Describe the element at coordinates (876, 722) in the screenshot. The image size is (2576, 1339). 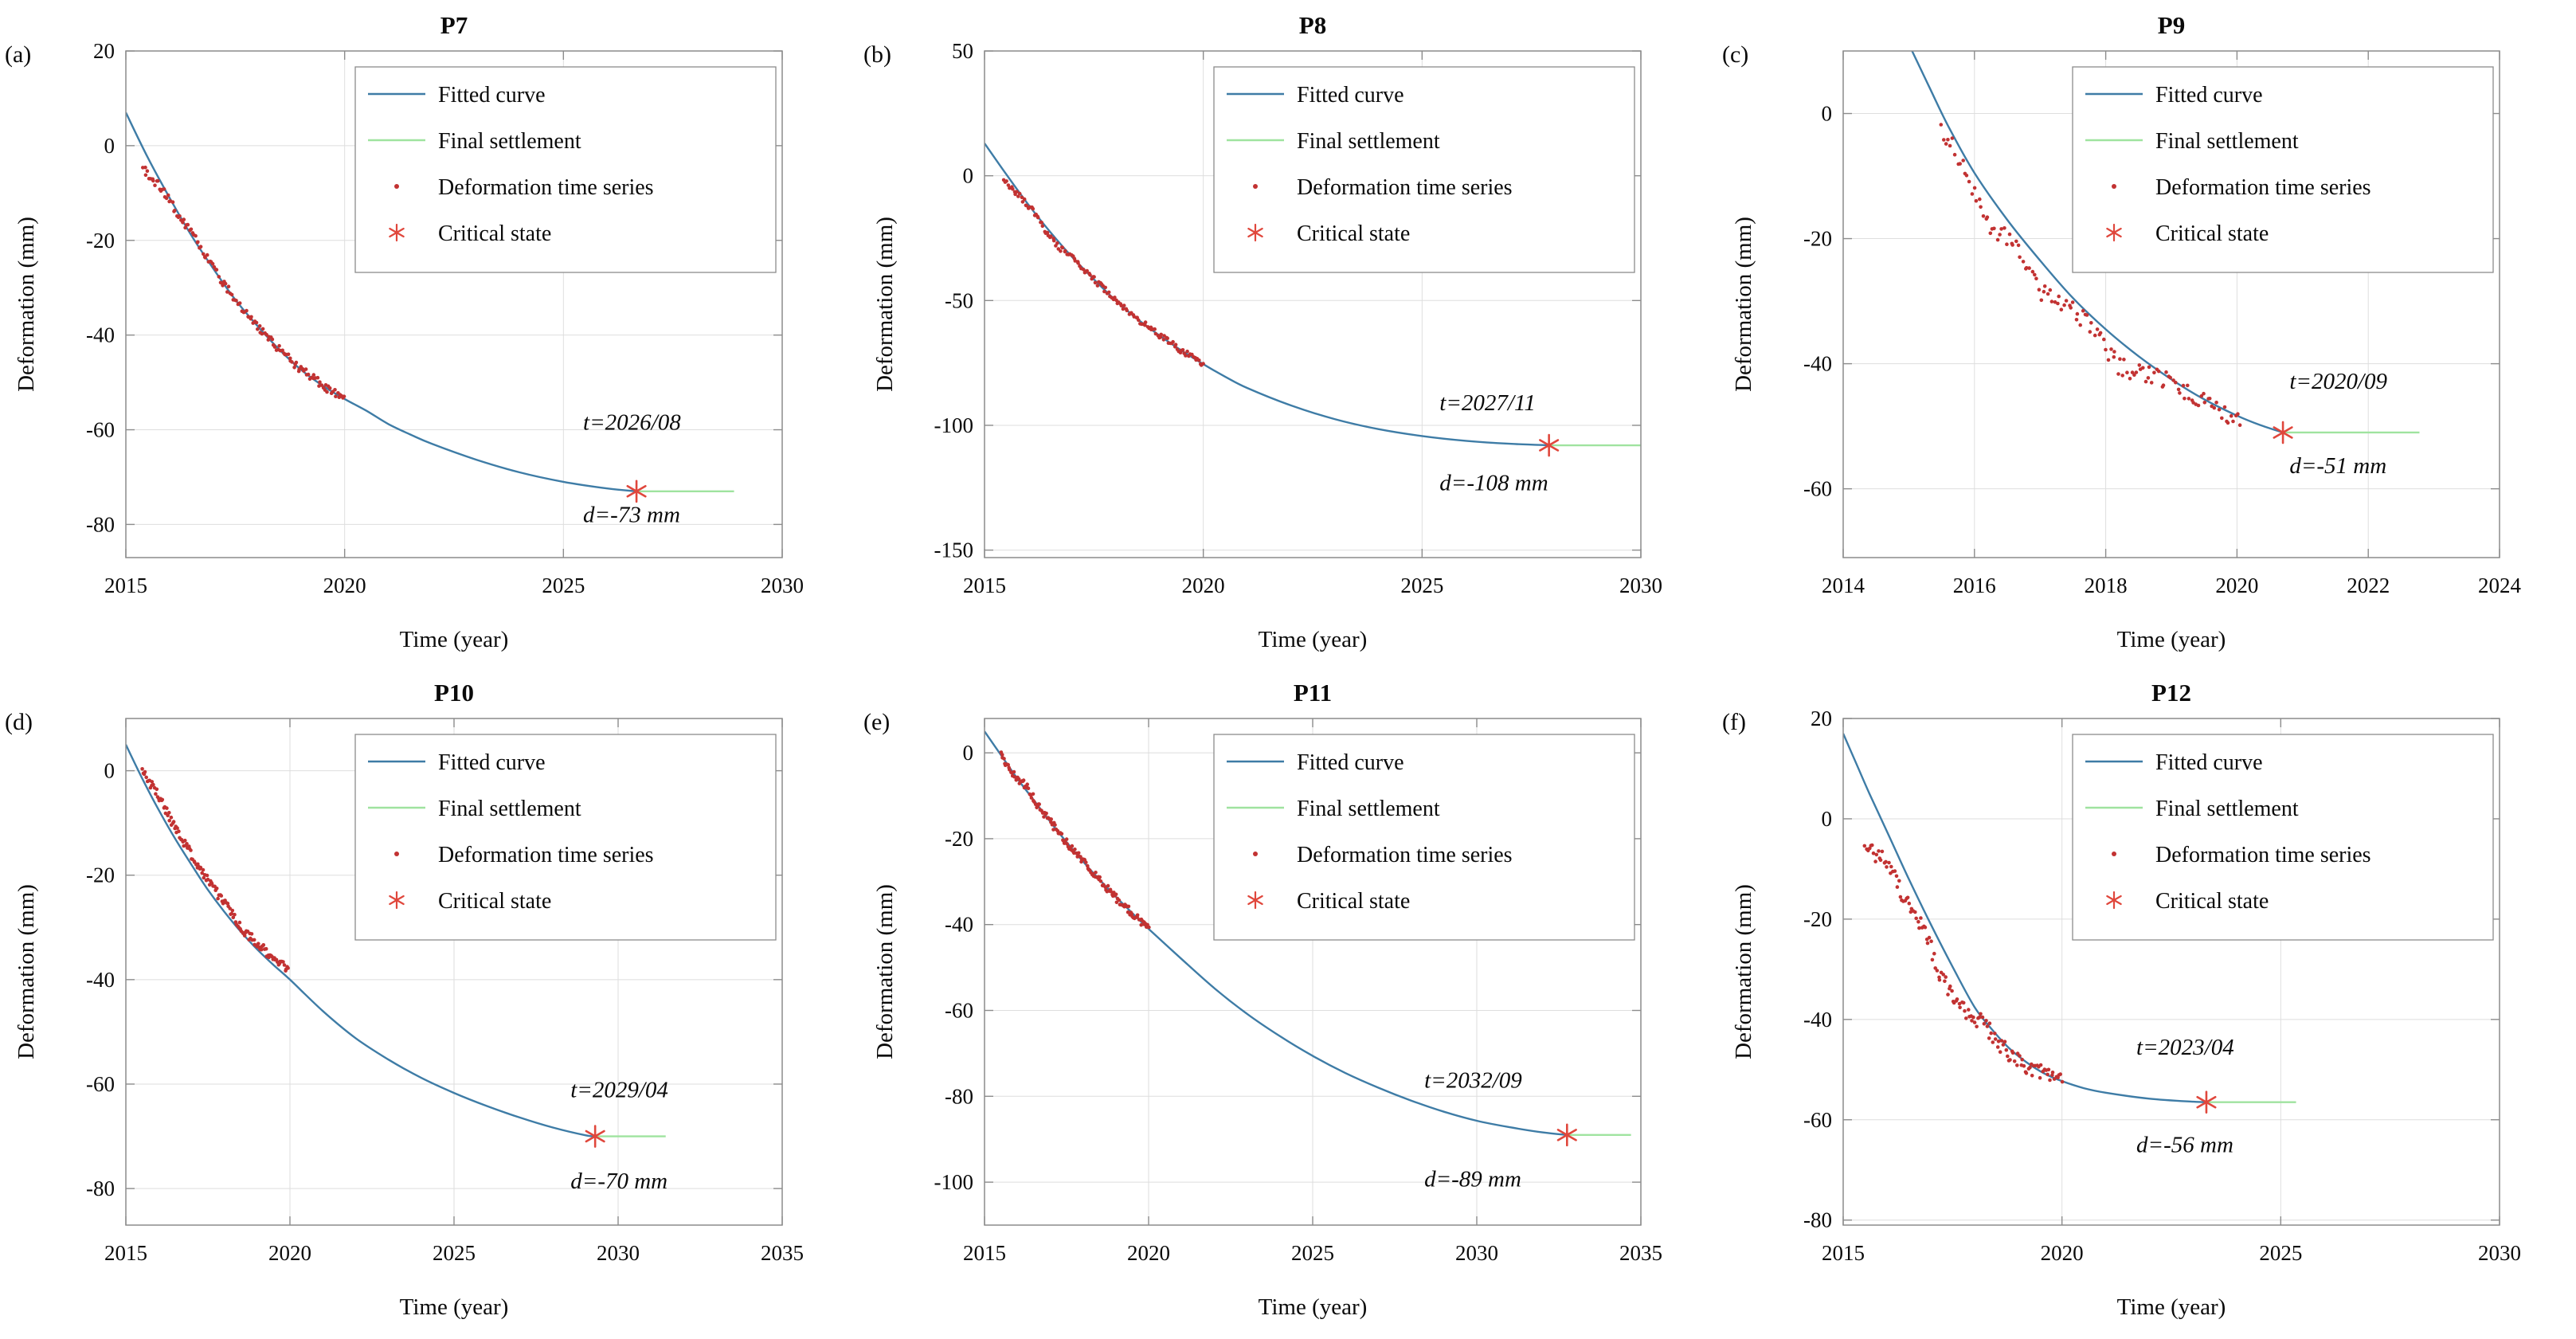
I see `panel-letter: (e)` at that location.